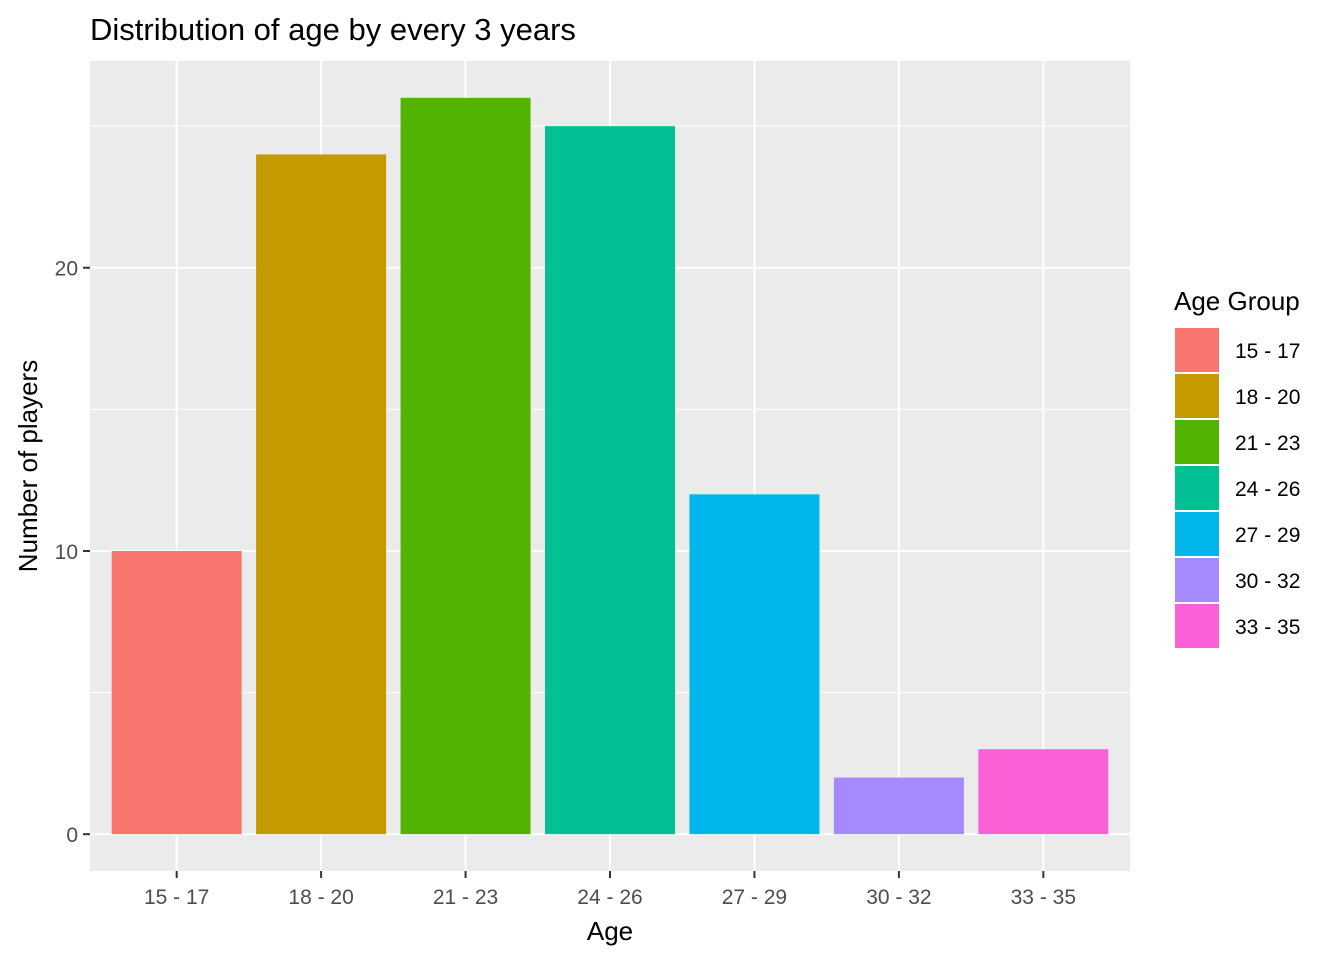  I want to click on legend-label: 24 - 26, so click(1267, 489).